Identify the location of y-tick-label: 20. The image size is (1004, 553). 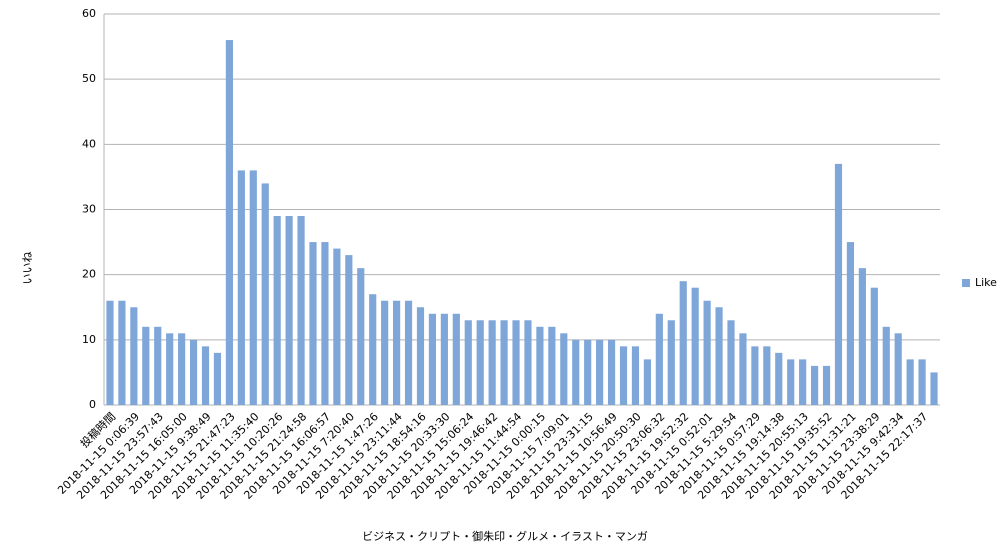
(89, 274).